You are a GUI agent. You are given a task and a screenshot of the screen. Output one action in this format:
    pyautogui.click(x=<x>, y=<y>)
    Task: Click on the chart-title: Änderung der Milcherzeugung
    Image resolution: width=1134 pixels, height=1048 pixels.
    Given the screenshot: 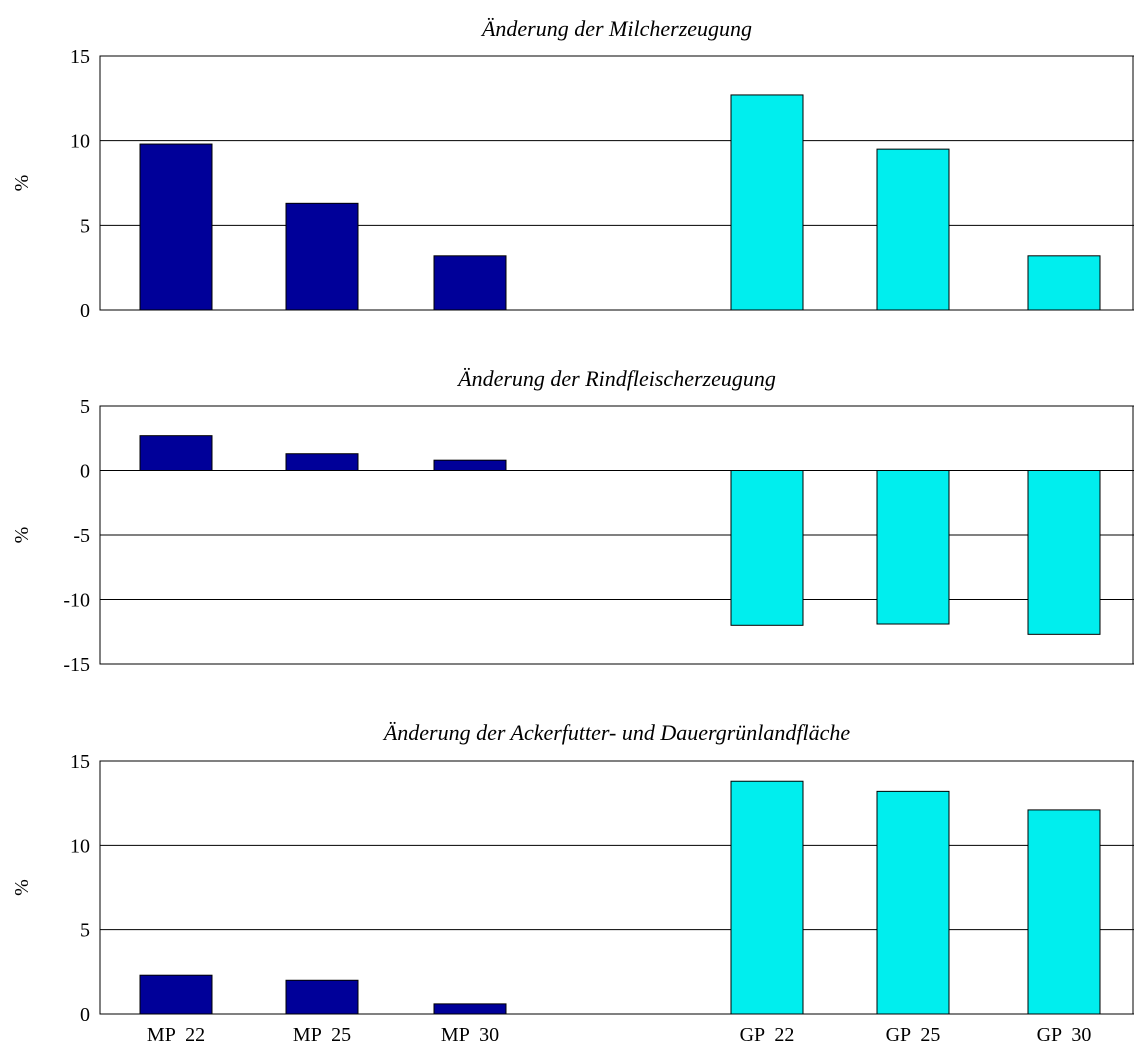 What is the action you would take?
    pyautogui.click(x=616, y=28)
    